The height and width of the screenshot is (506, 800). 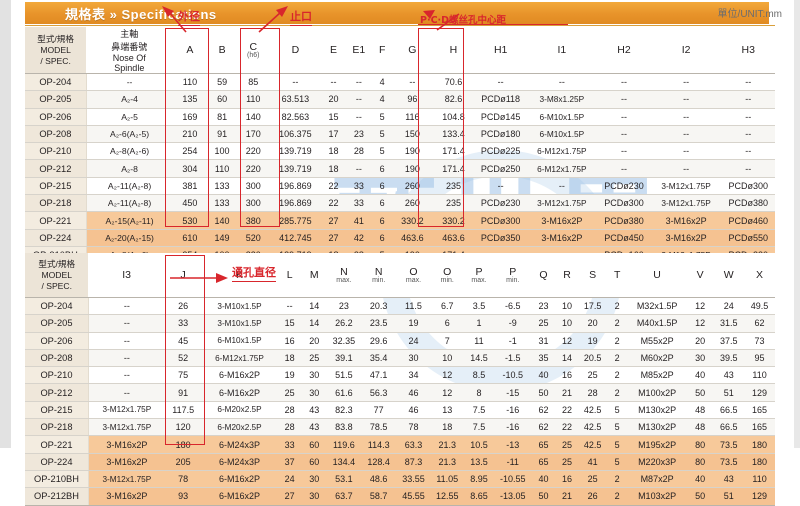 I want to click on cell-m: 43, so click(x=314, y=427).